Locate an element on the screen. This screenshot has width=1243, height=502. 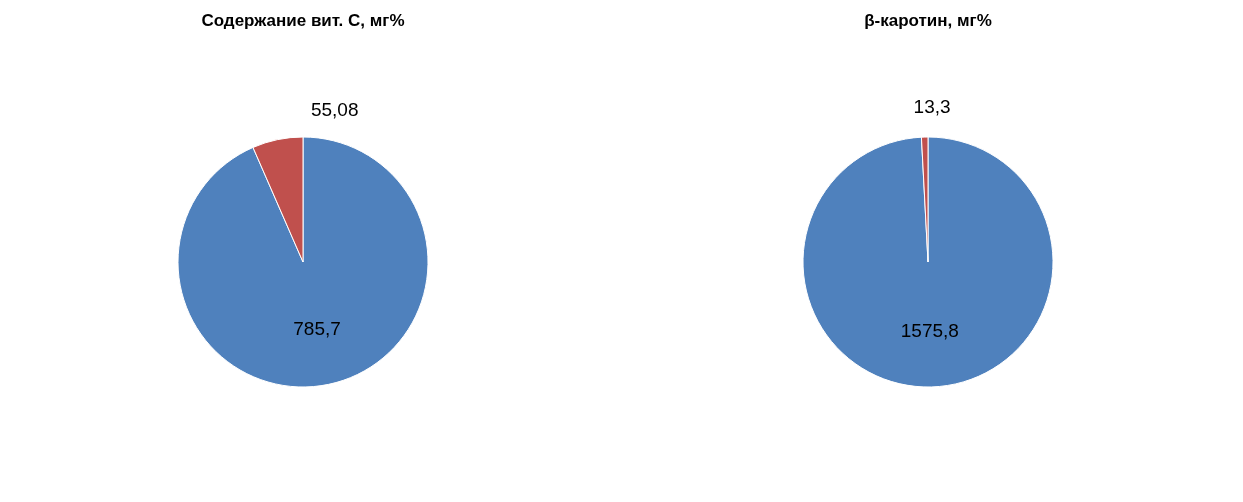
data-label: 1575,8 is located at coordinates (929, 330).